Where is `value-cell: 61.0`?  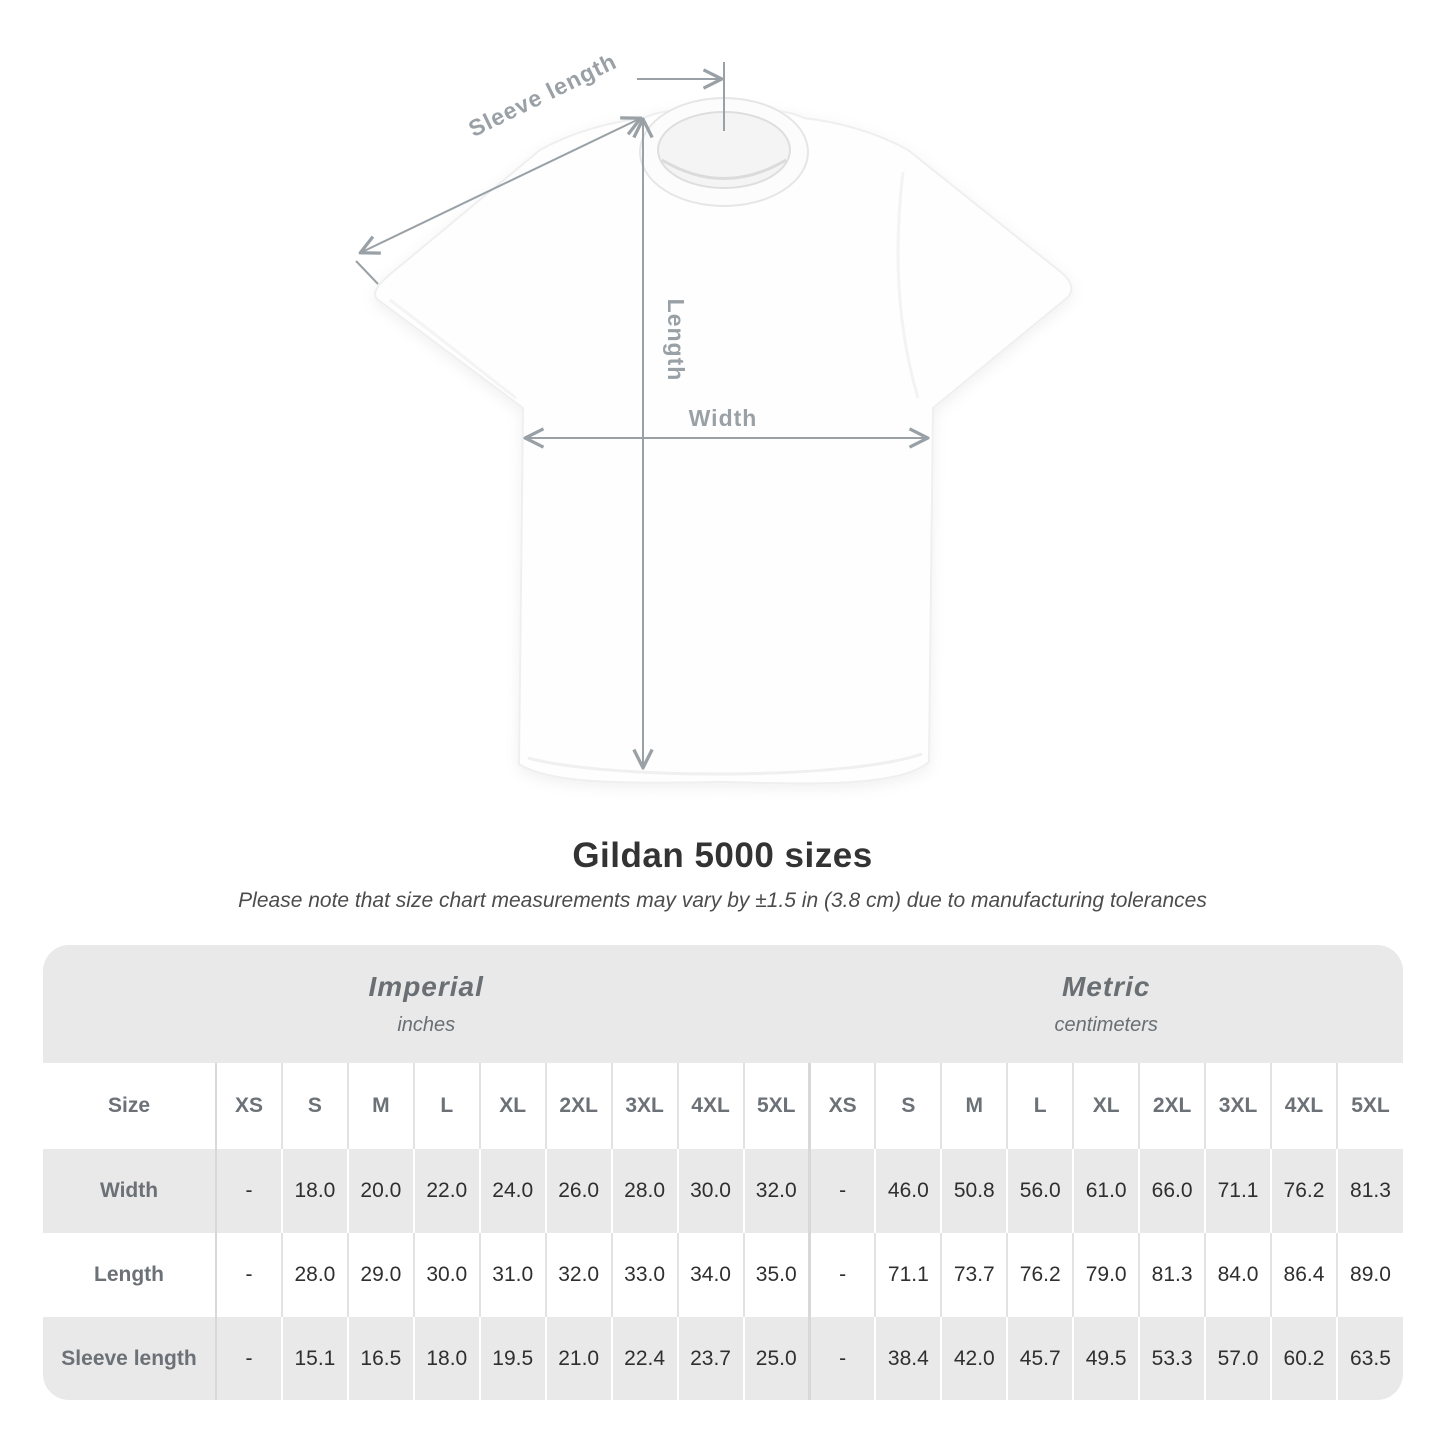
value-cell: 61.0 is located at coordinates (1106, 1191).